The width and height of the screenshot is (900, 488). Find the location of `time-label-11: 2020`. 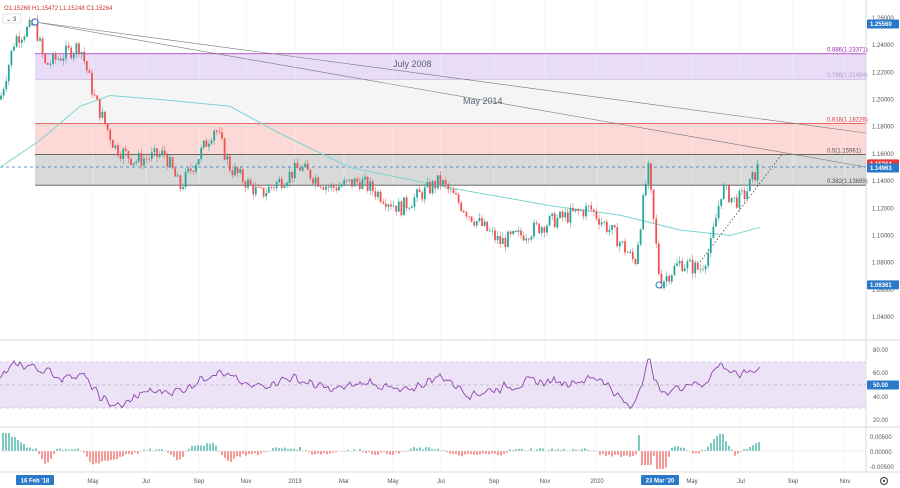

time-label-11: 2020 is located at coordinates (597, 482).